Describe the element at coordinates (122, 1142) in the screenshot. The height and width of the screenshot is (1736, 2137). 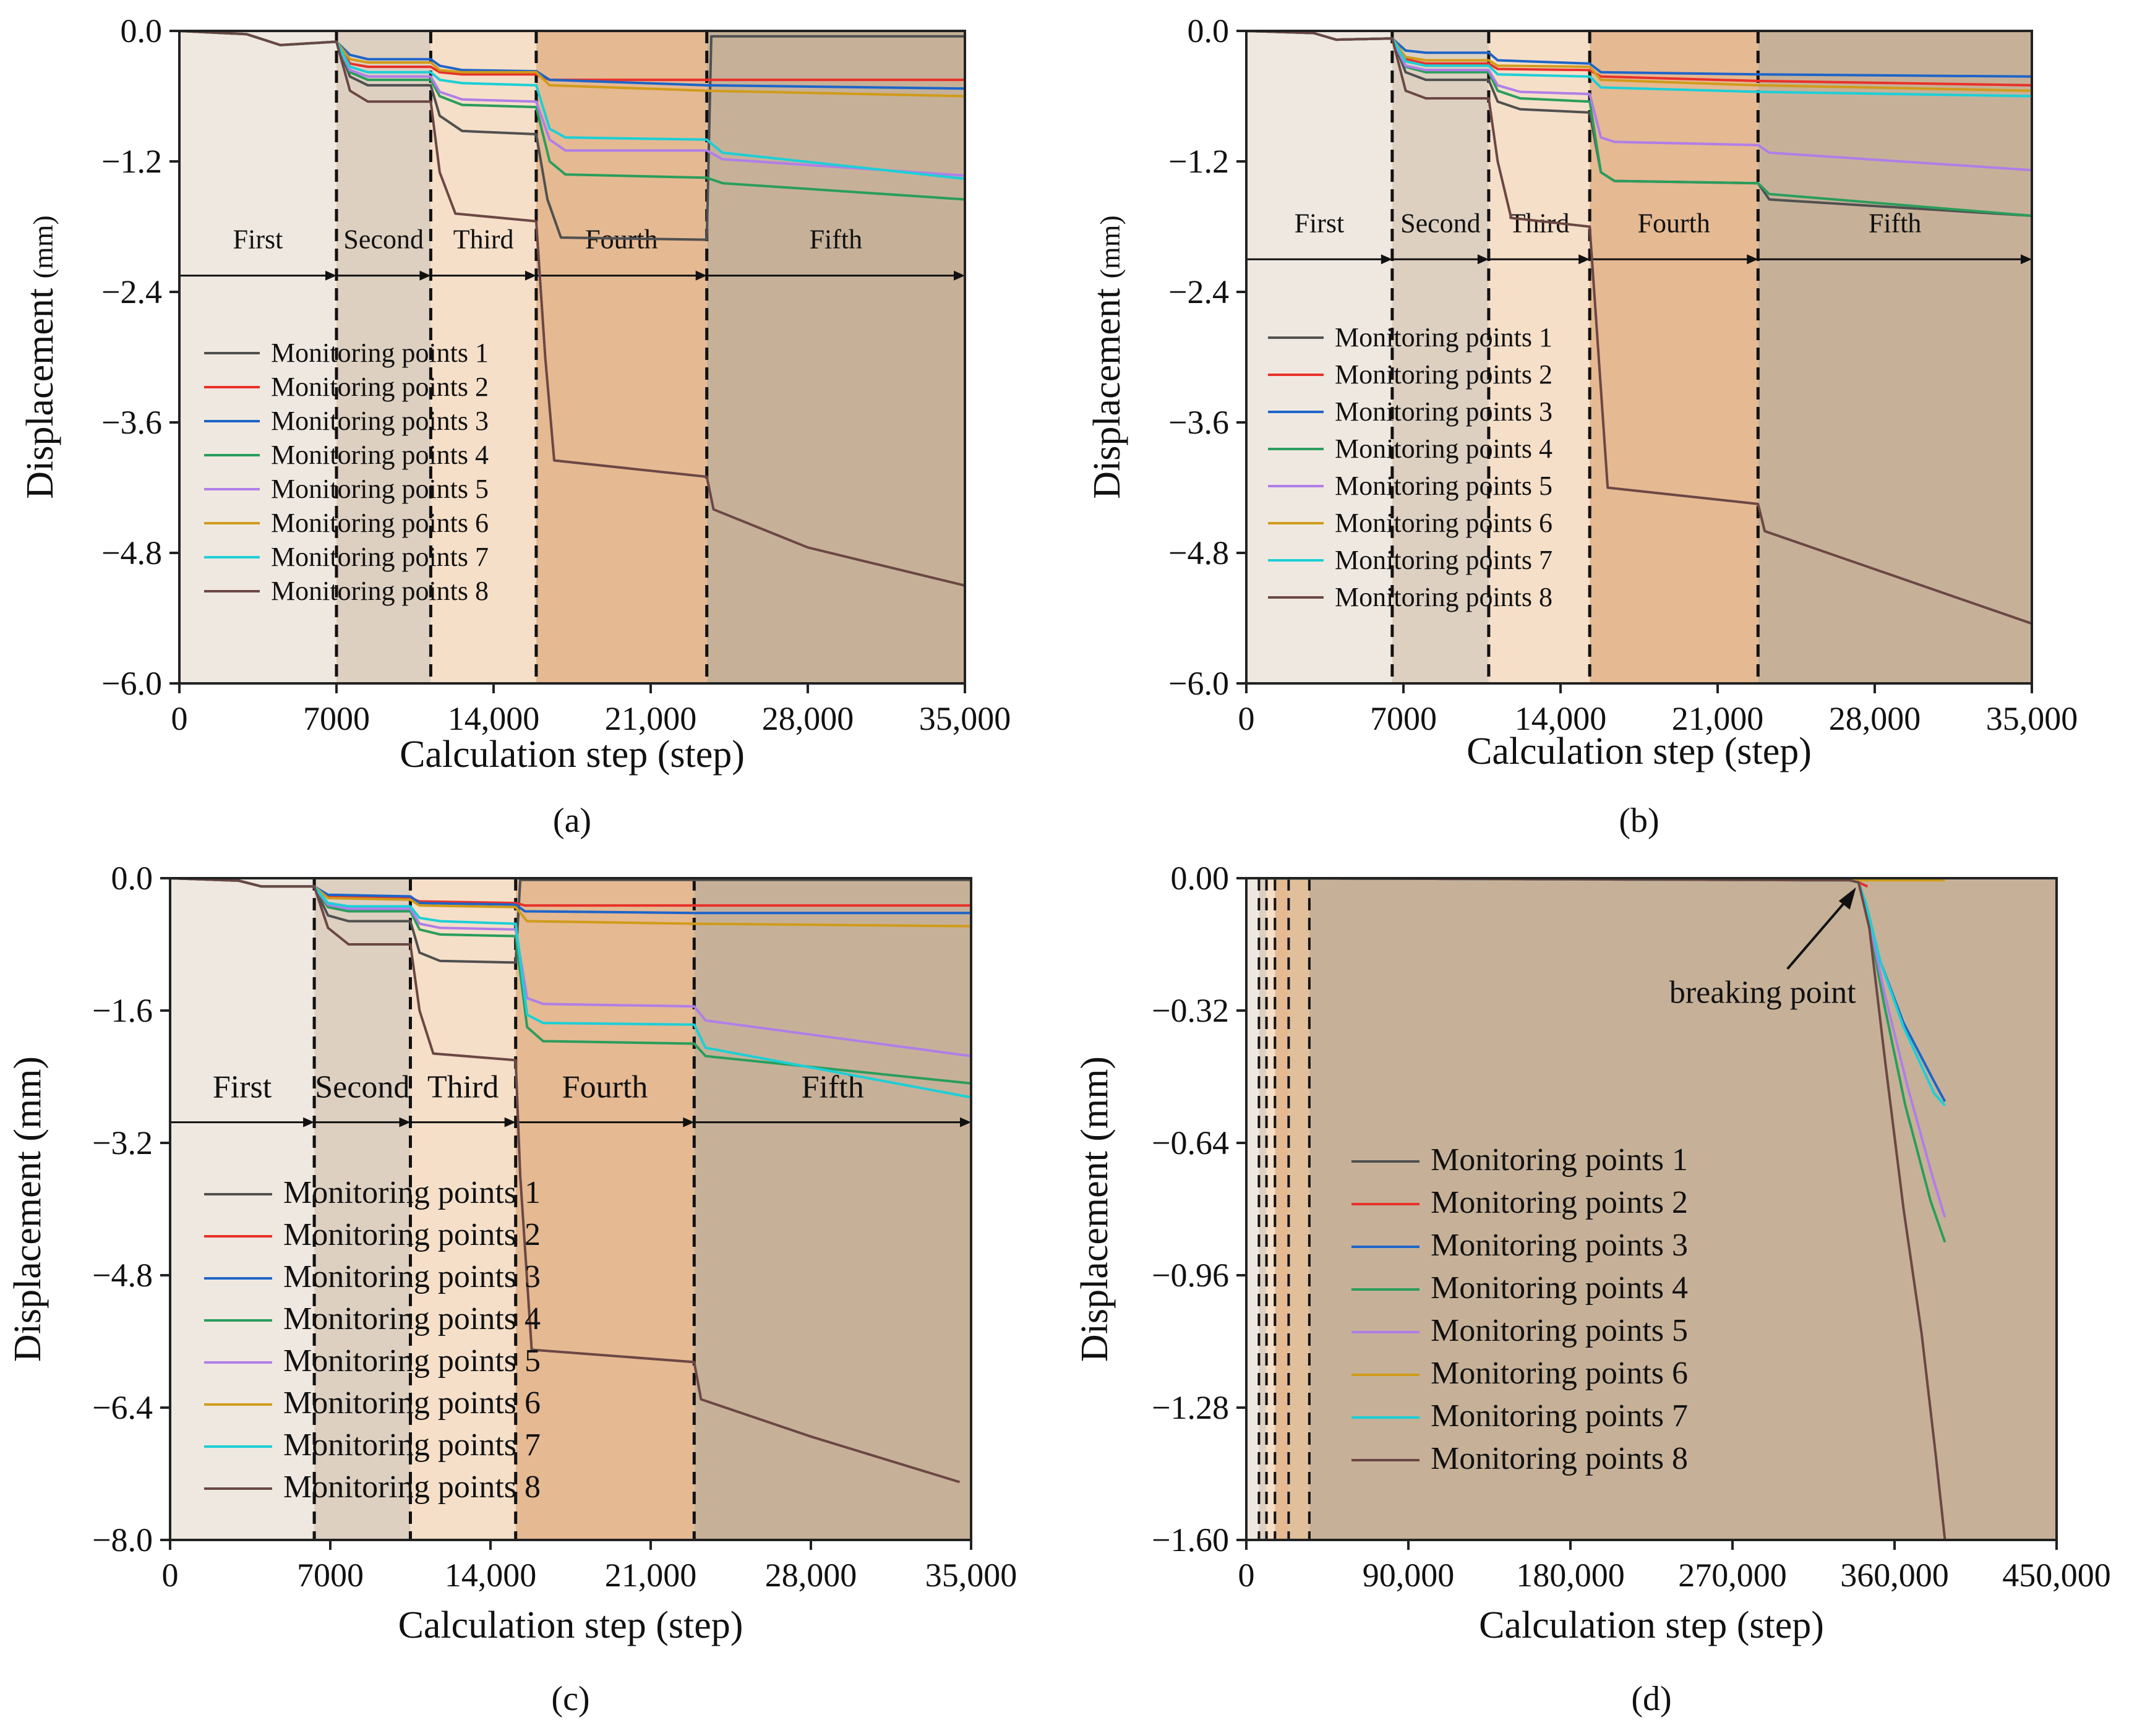
I see `y-tick-label: −3.2` at that location.